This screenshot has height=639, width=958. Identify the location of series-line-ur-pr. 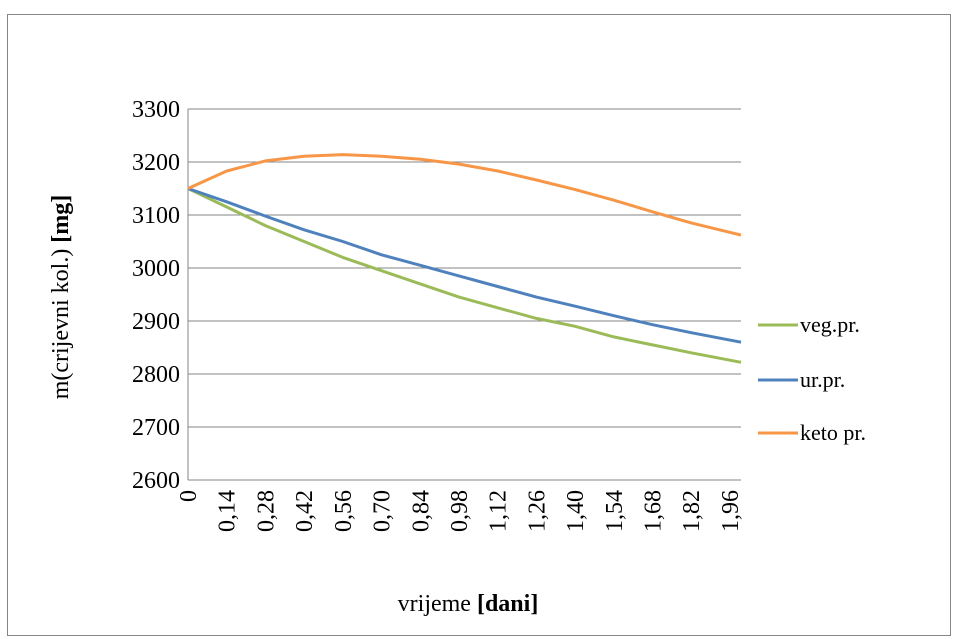
(464, 265).